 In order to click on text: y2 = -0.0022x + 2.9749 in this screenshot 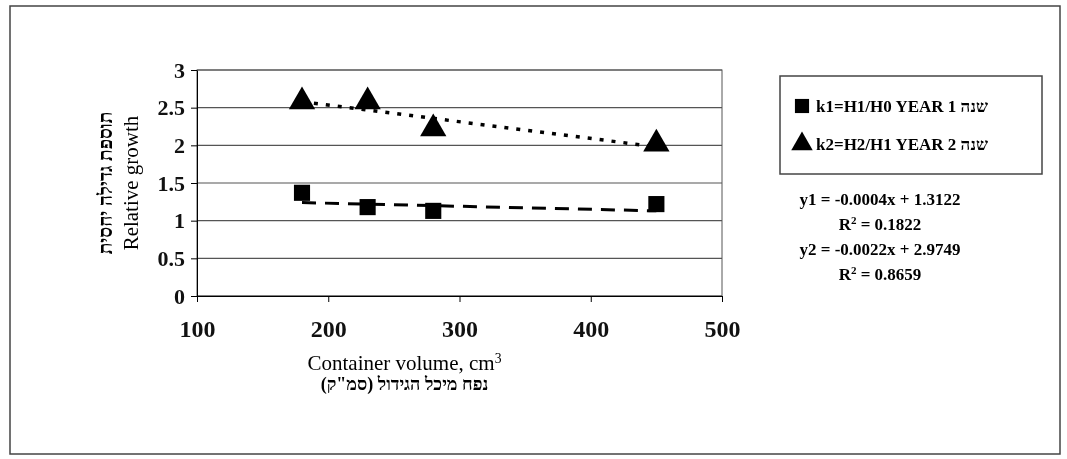, I will do `click(880, 249)`.